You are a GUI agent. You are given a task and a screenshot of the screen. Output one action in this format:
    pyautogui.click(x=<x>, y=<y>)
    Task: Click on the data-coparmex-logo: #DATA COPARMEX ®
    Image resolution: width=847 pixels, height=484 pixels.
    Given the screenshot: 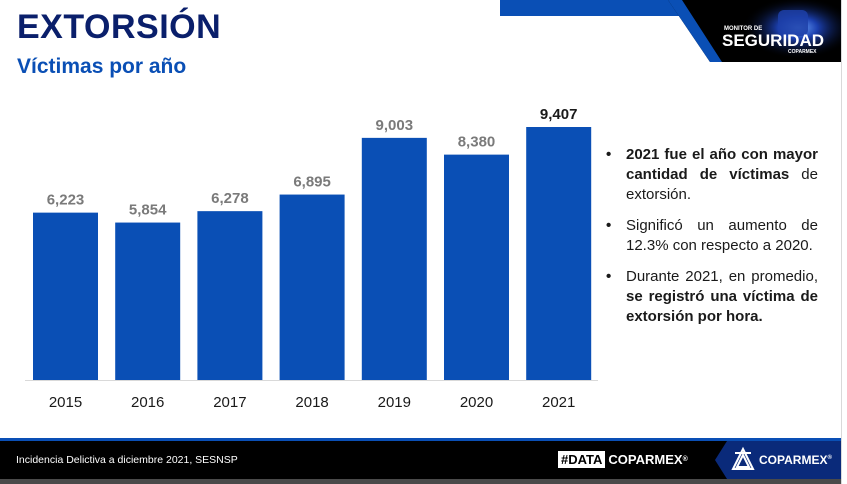 What is the action you would take?
    pyautogui.click(x=623, y=459)
    